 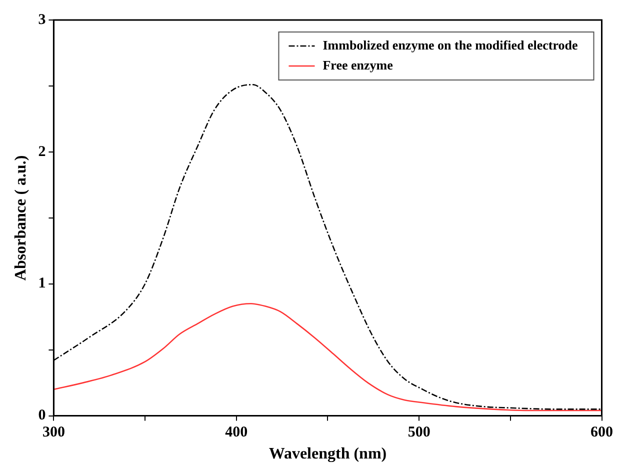 What do you see at coordinates (358, 64) in the screenshot?
I see `legend-label: Free enzyme` at bounding box center [358, 64].